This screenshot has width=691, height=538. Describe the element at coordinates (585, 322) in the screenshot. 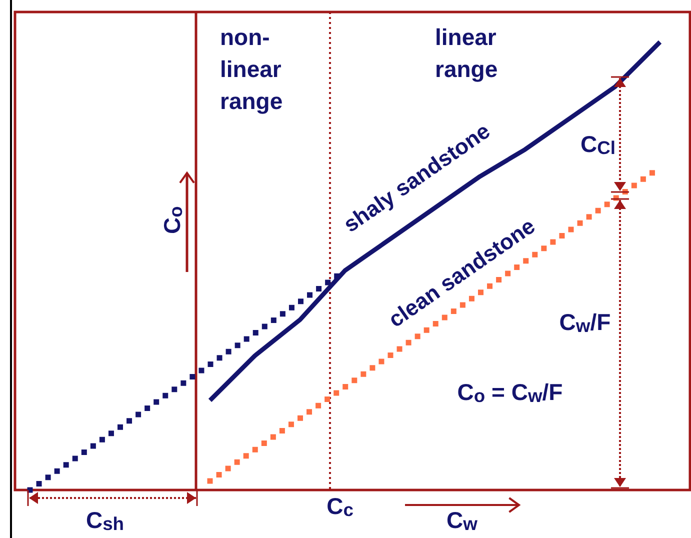

I see `annotation: C$_{w}$/F` at that location.